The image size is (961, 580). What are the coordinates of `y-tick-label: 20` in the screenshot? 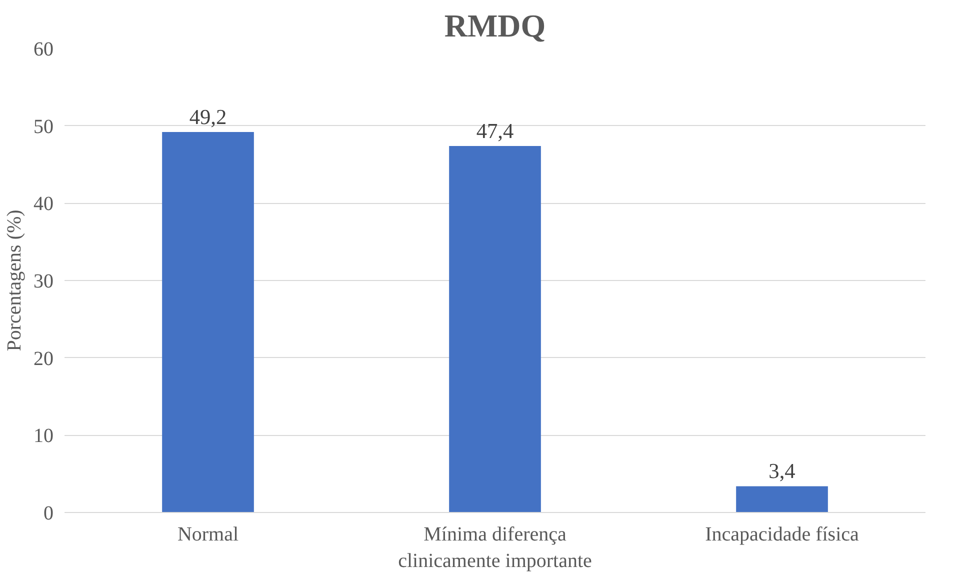 It's located at (44, 359).